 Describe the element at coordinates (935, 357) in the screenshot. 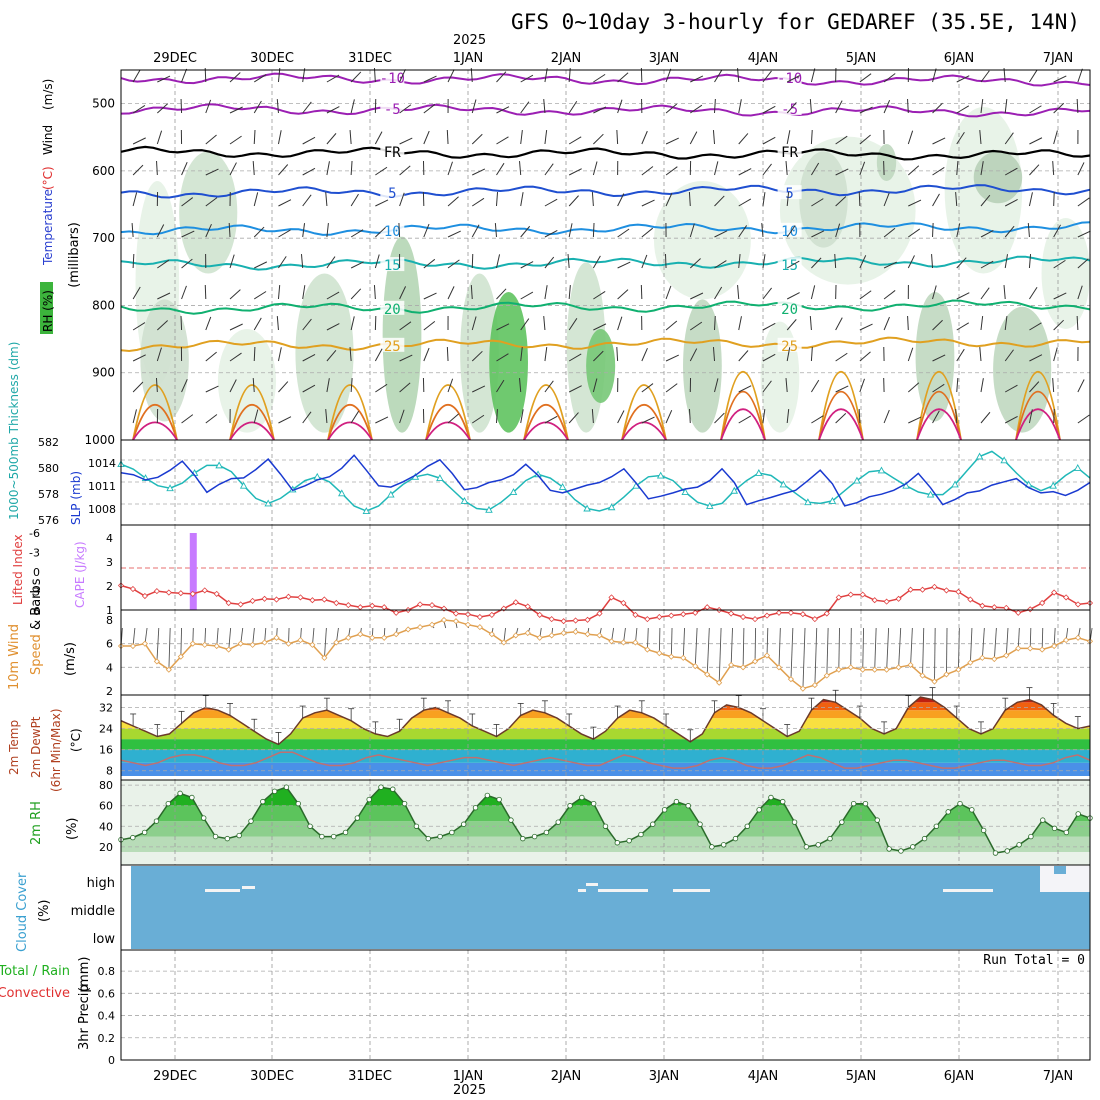

I see `rh-shading` at that location.